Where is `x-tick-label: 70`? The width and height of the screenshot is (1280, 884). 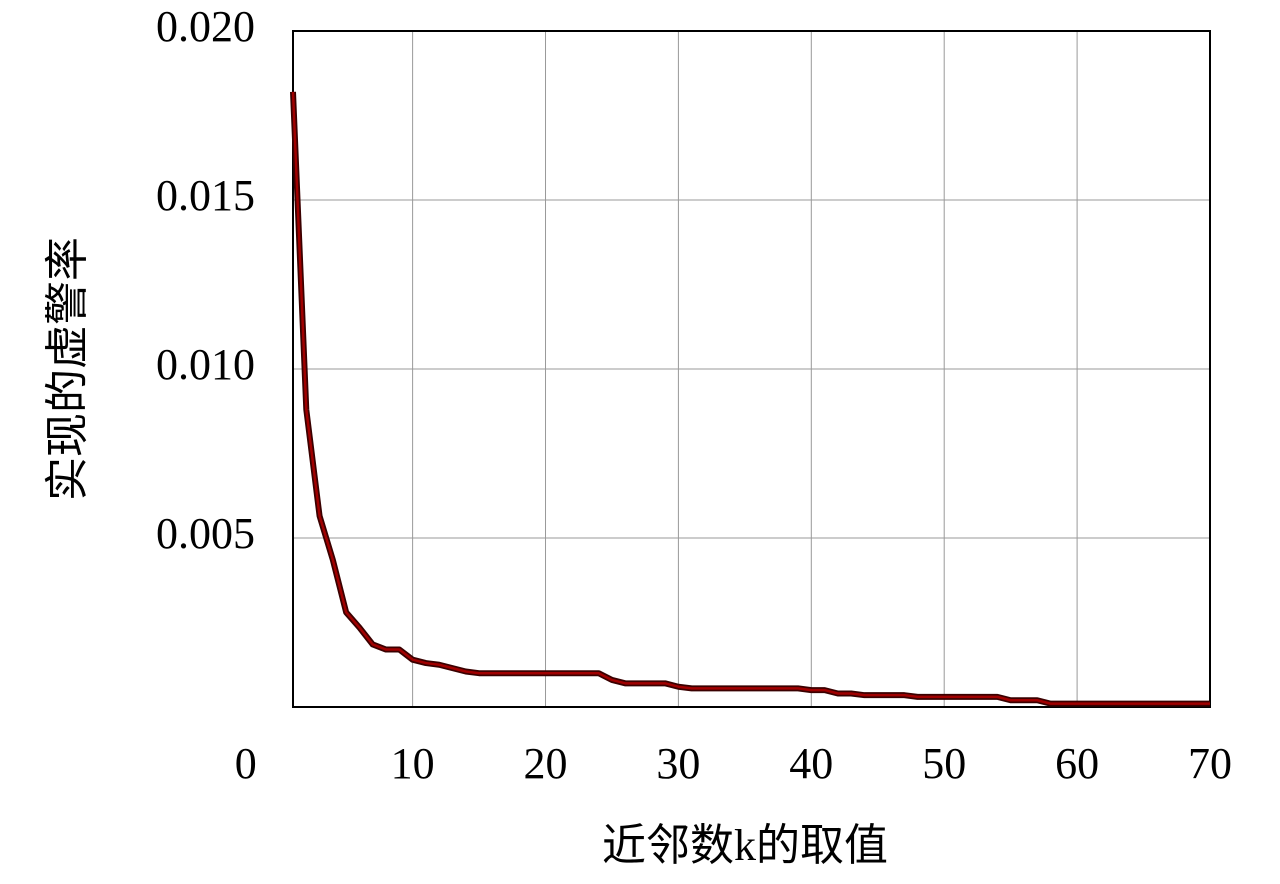
x-tick-label: 70 is located at coordinates (1210, 763).